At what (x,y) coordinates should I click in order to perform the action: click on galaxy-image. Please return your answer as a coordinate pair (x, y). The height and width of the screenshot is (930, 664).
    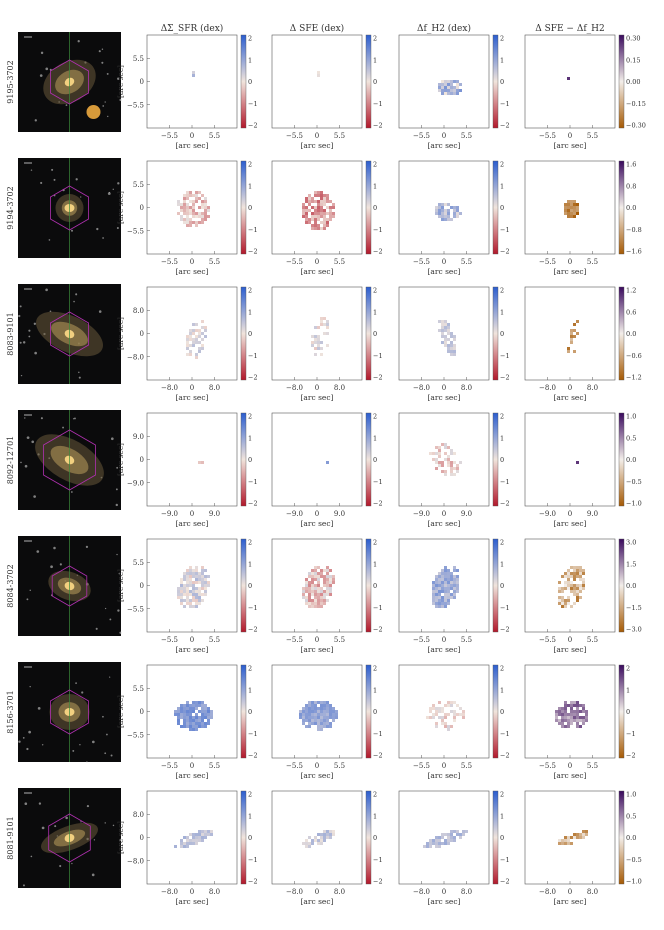
    Looking at the image, I should click on (70, 838).